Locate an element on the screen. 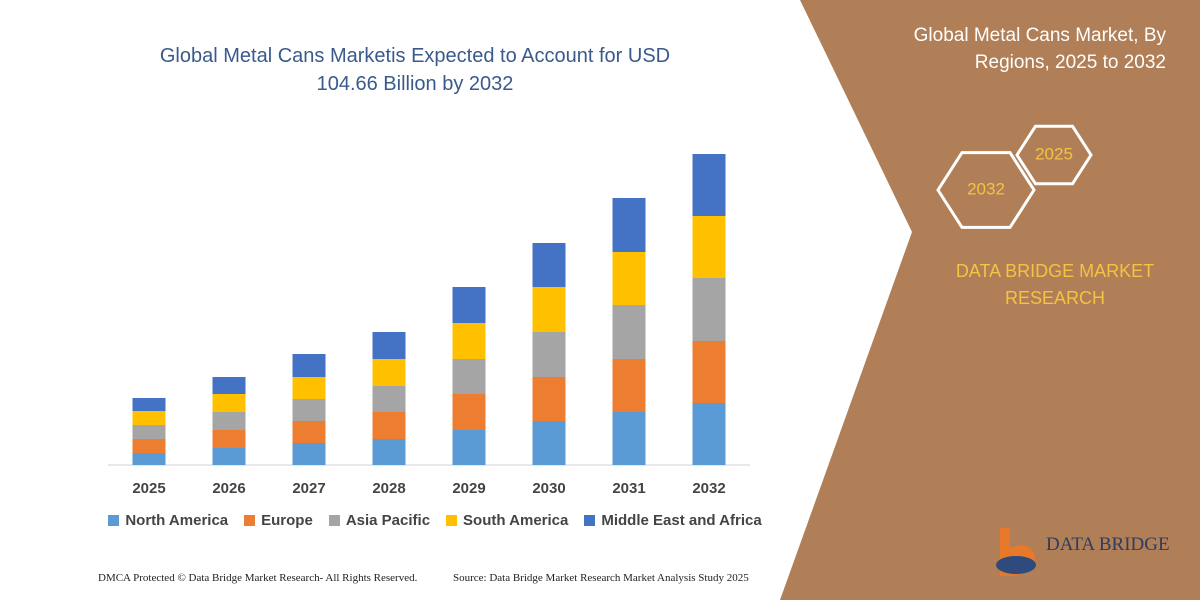 The width and height of the screenshot is (1200, 600). brand-text: DATA BRIDGE MARKET RESEARCH is located at coordinates (1055, 284).